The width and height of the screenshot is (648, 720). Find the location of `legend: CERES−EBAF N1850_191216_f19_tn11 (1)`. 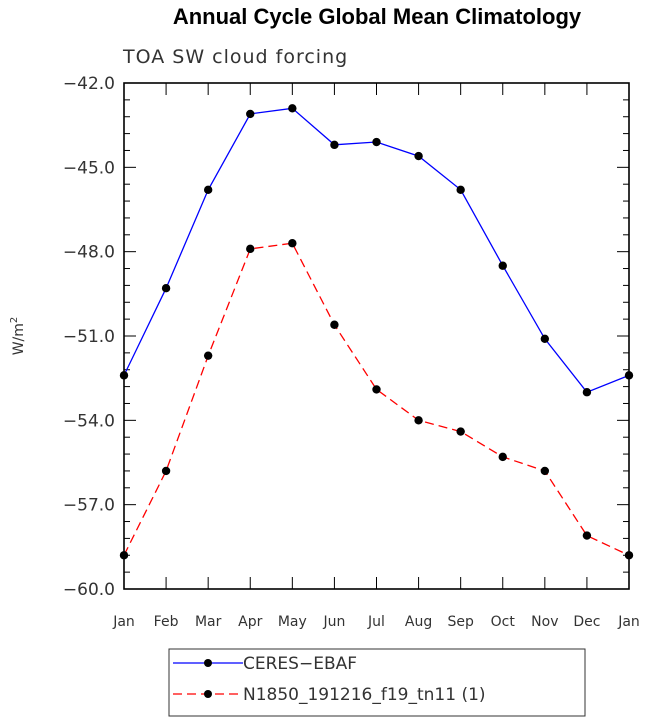

legend: CERES−EBAF N1850_191216_f19_tn11 (1) is located at coordinates (377, 682).